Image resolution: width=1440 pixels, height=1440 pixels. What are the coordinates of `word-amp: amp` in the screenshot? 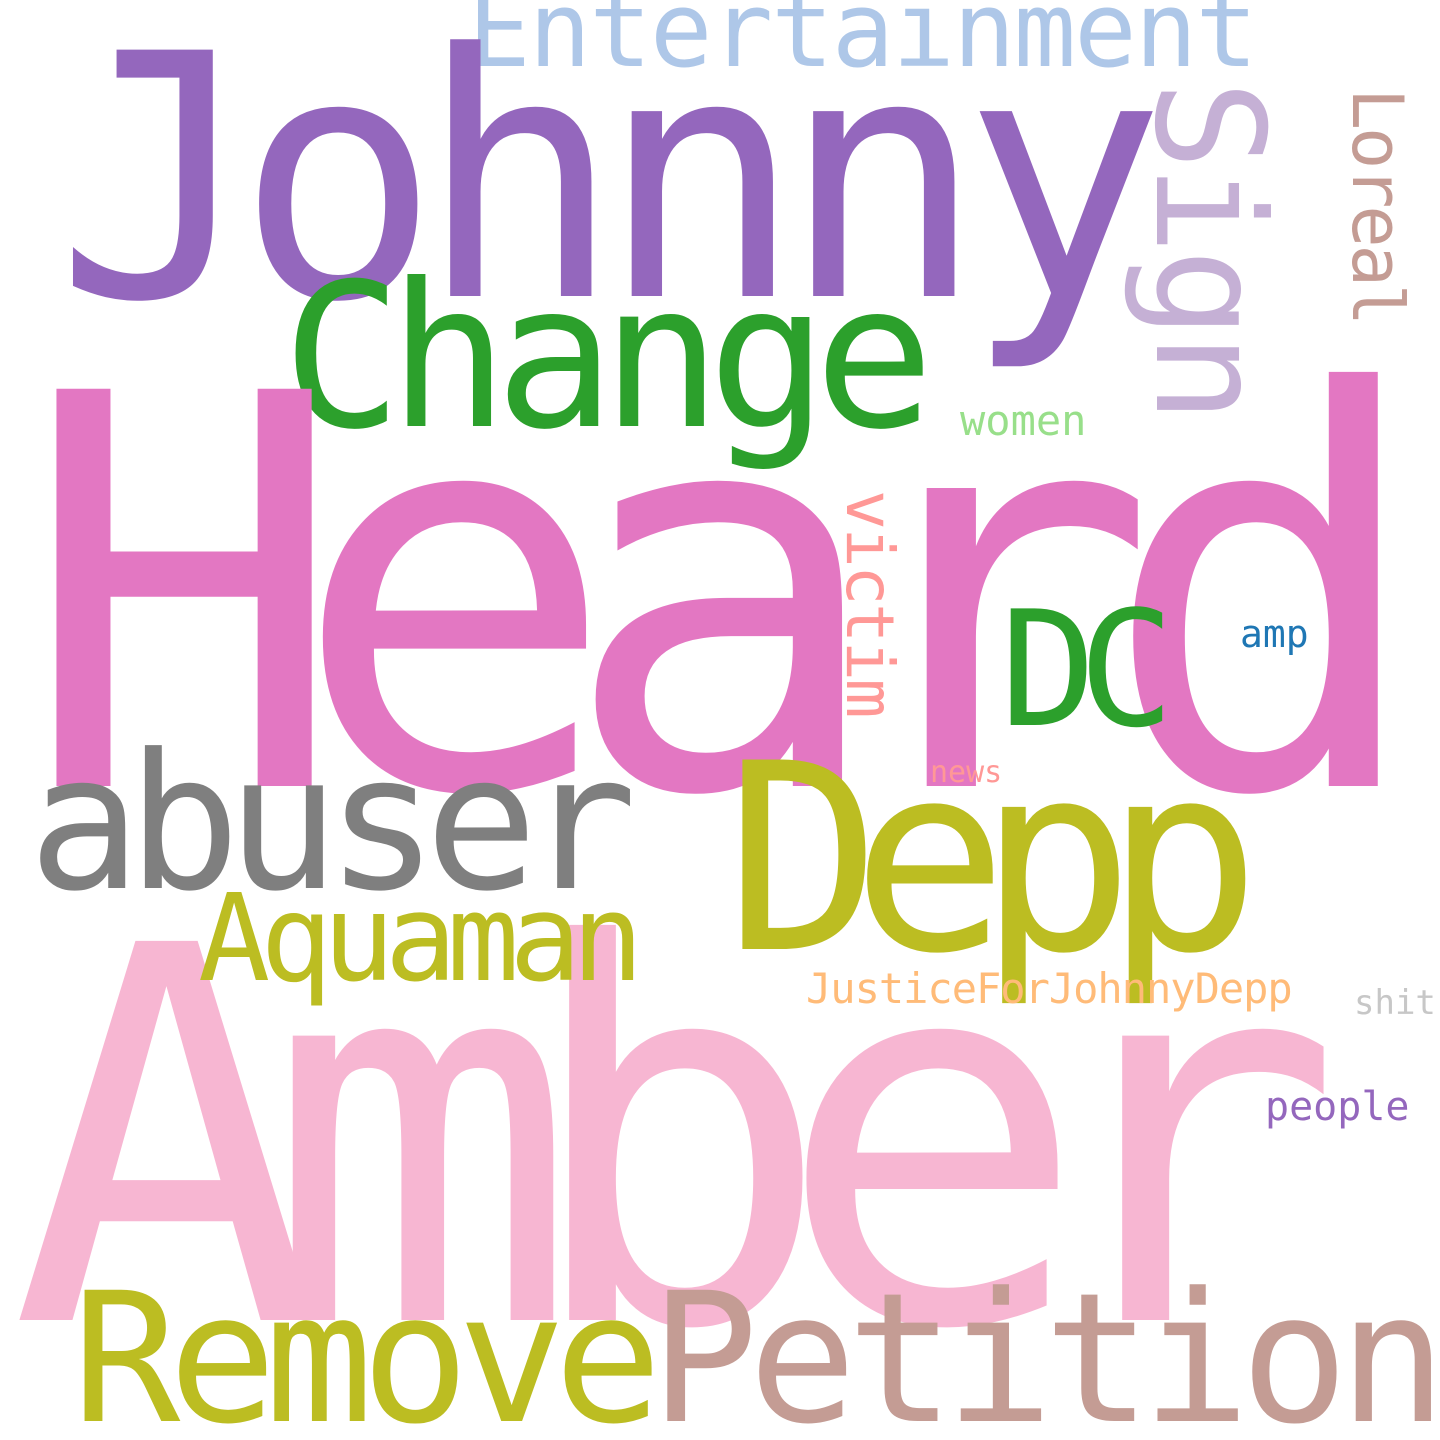 It's located at (1274, 634).